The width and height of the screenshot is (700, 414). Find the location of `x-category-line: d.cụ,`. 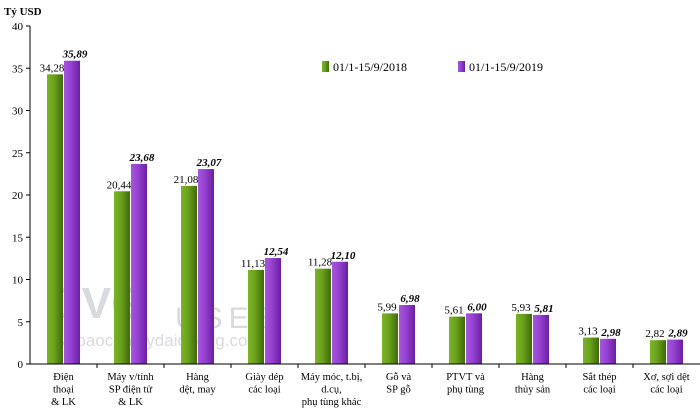

x-category-line: d.cụ, is located at coordinates (331, 390).